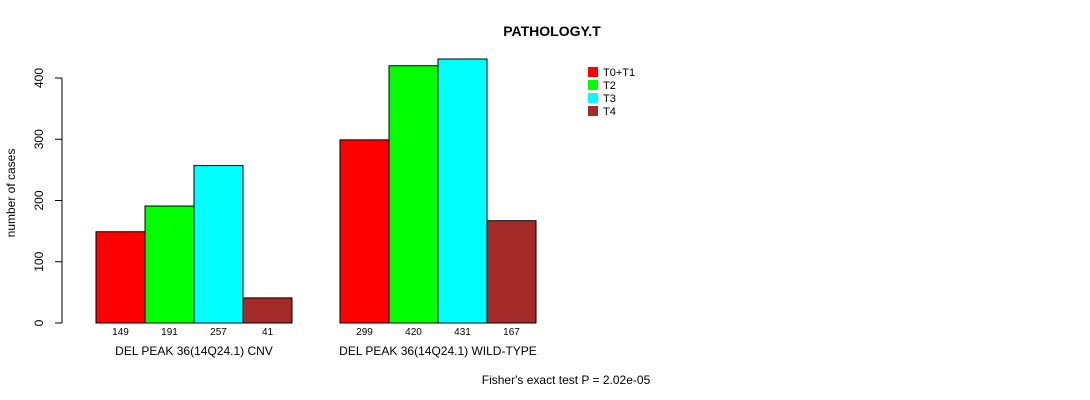 This screenshot has height=400, width=1090. Describe the element at coordinates (462, 332) in the screenshot. I see `bar-value-label: 431` at that location.